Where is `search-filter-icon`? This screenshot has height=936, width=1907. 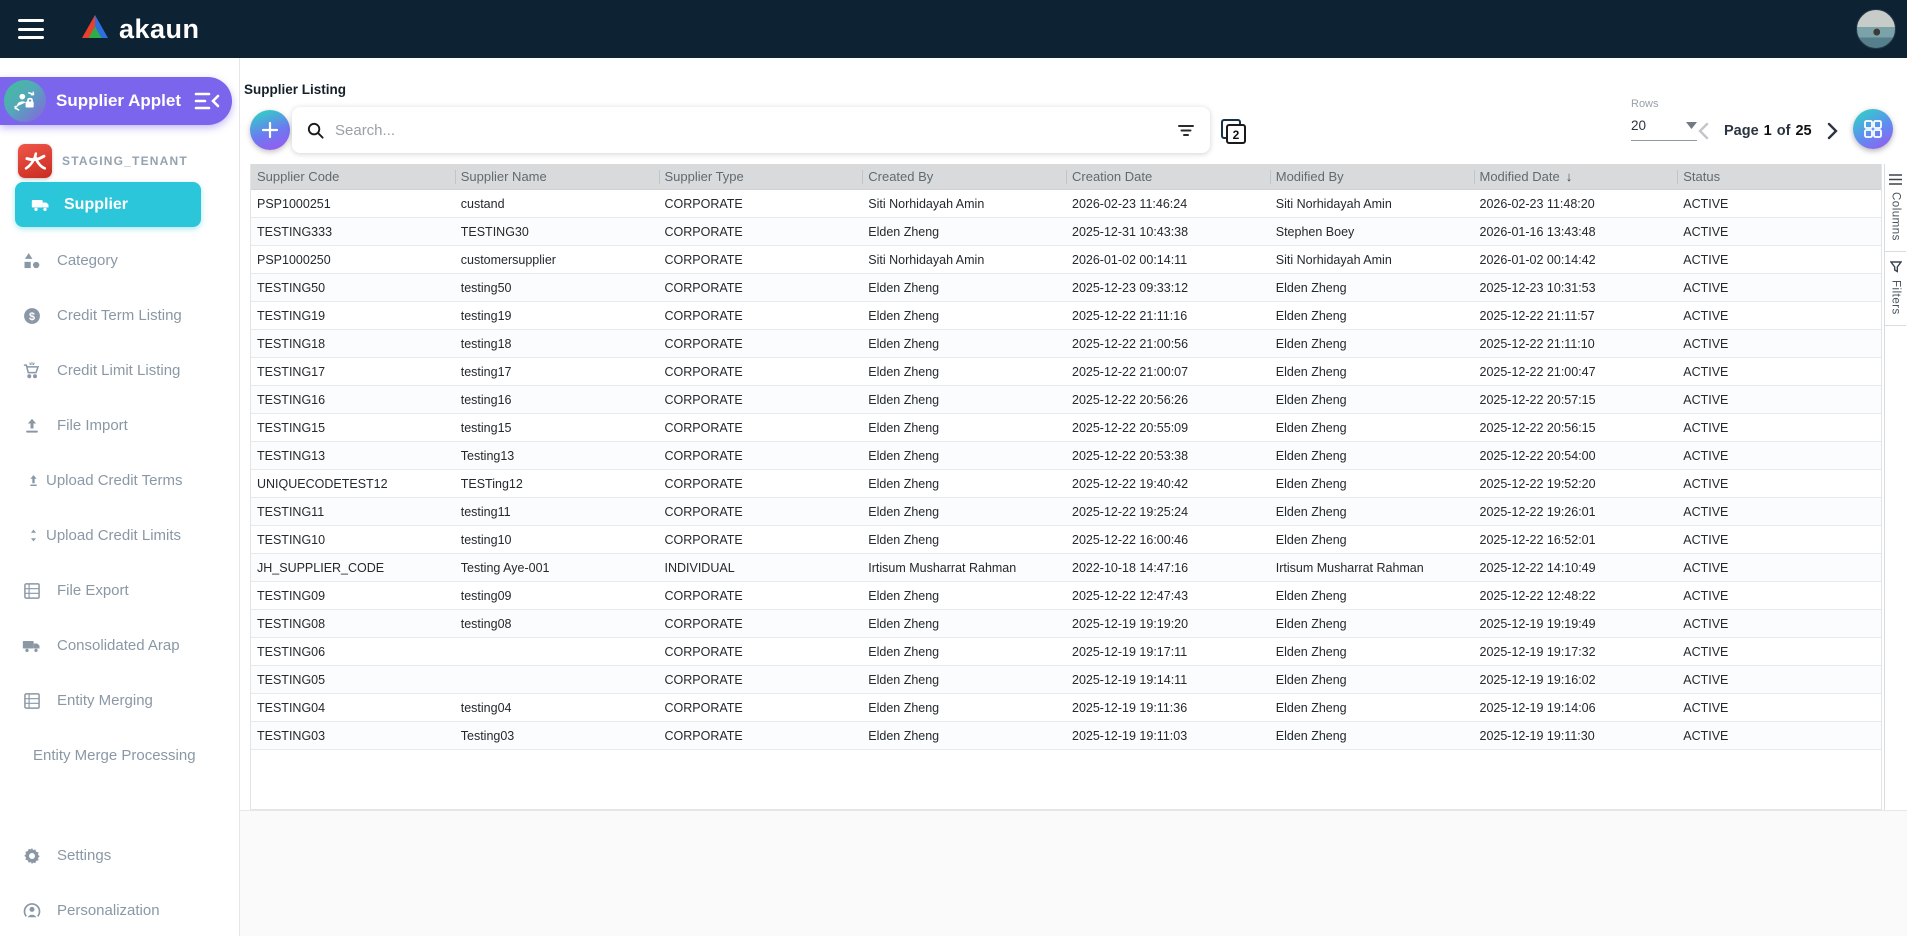
search-filter-icon is located at coordinates (1186, 130).